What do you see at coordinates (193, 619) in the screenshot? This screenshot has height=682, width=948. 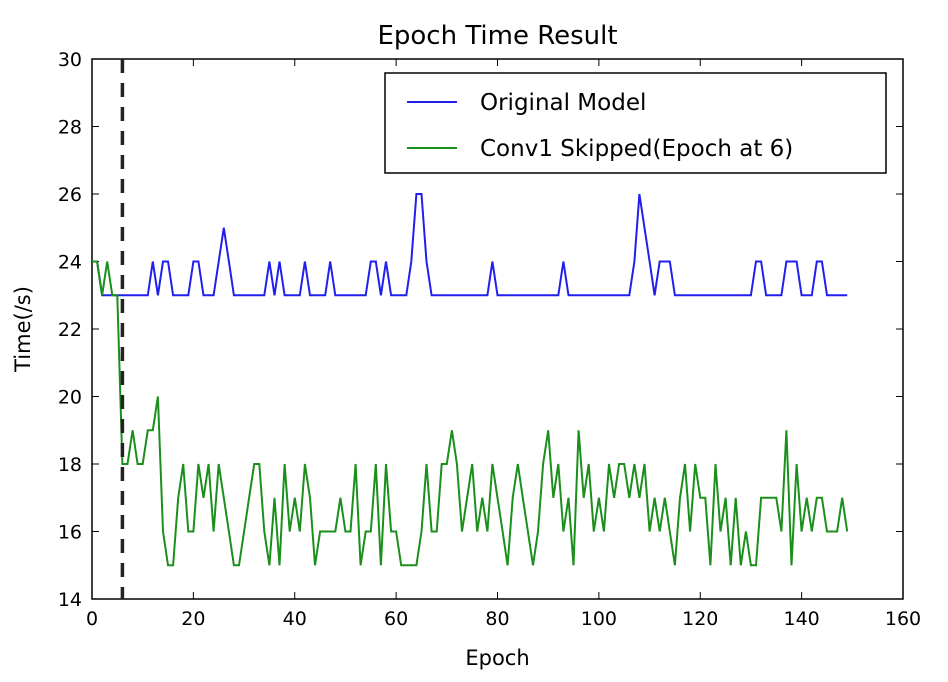 I see `x-tick-label: 20` at bounding box center [193, 619].